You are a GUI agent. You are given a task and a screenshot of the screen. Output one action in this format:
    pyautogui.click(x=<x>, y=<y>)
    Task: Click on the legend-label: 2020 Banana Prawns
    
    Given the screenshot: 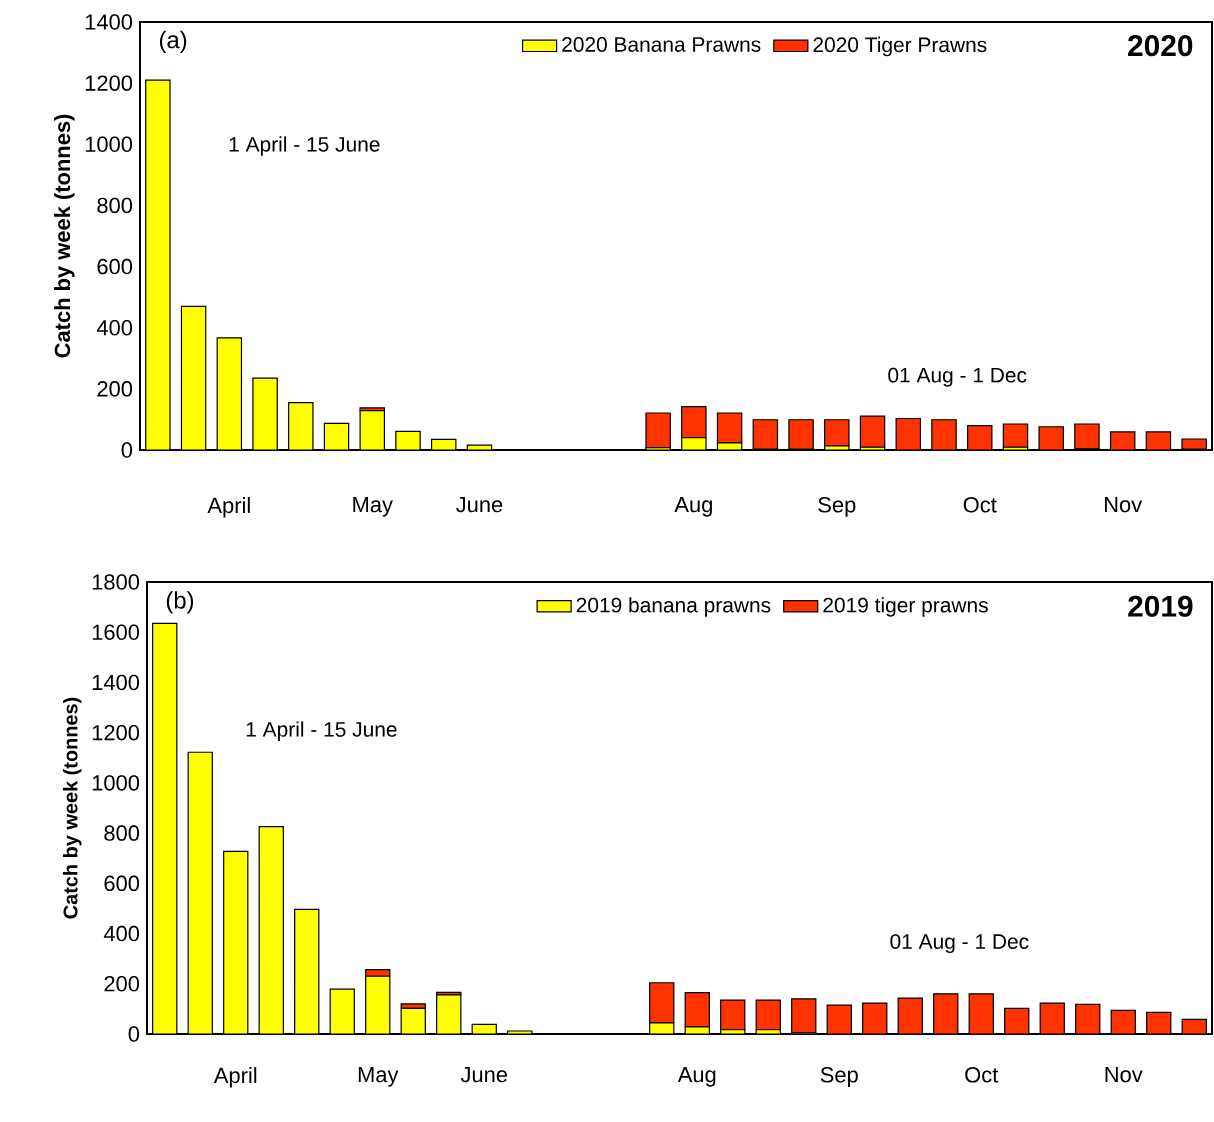 What is the action you would take?
    pyautogui.click(x=661, y=44)
    